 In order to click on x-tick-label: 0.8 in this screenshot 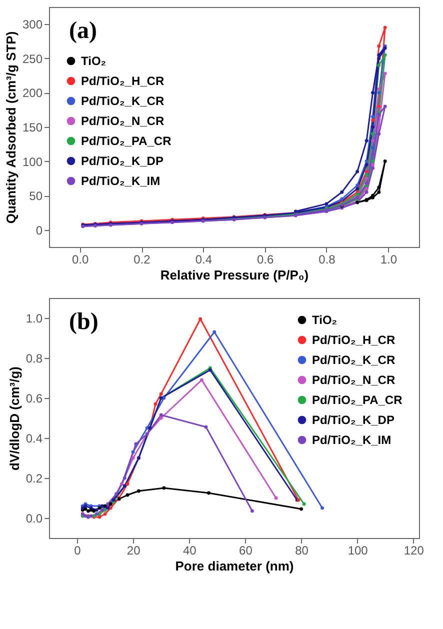, I will do `click(327, 259)`.